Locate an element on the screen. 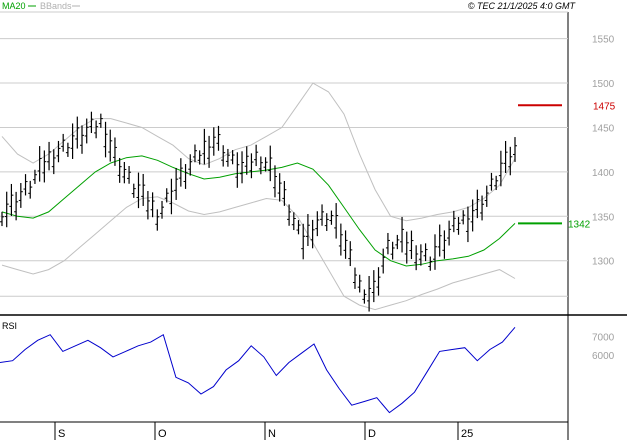 This screenshot has height=440, width=627. price-tick-label: 1300 is located at coordinates (603, 262).